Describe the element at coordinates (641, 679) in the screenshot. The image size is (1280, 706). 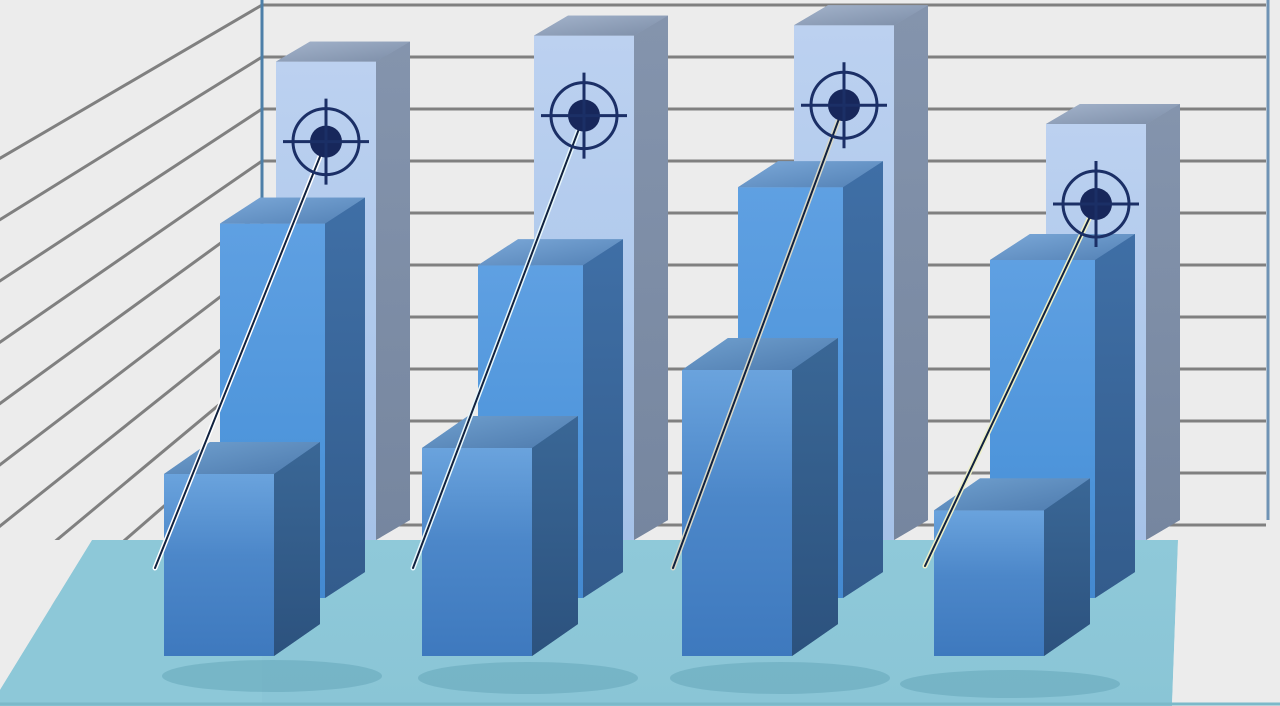
I see `floor-shadows` at that location.